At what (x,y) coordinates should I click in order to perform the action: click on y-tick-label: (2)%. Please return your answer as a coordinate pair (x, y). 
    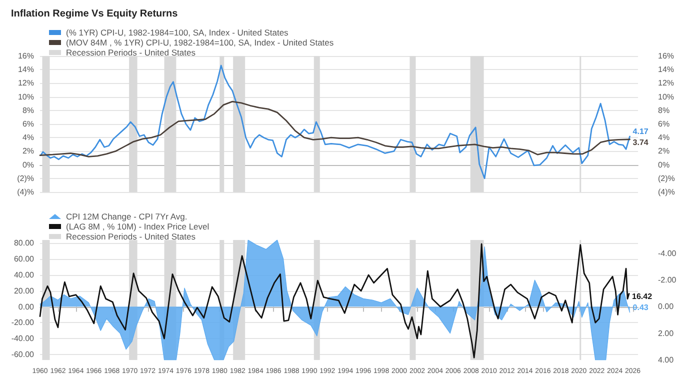
    Looking at the image, I should click on (25, 178).